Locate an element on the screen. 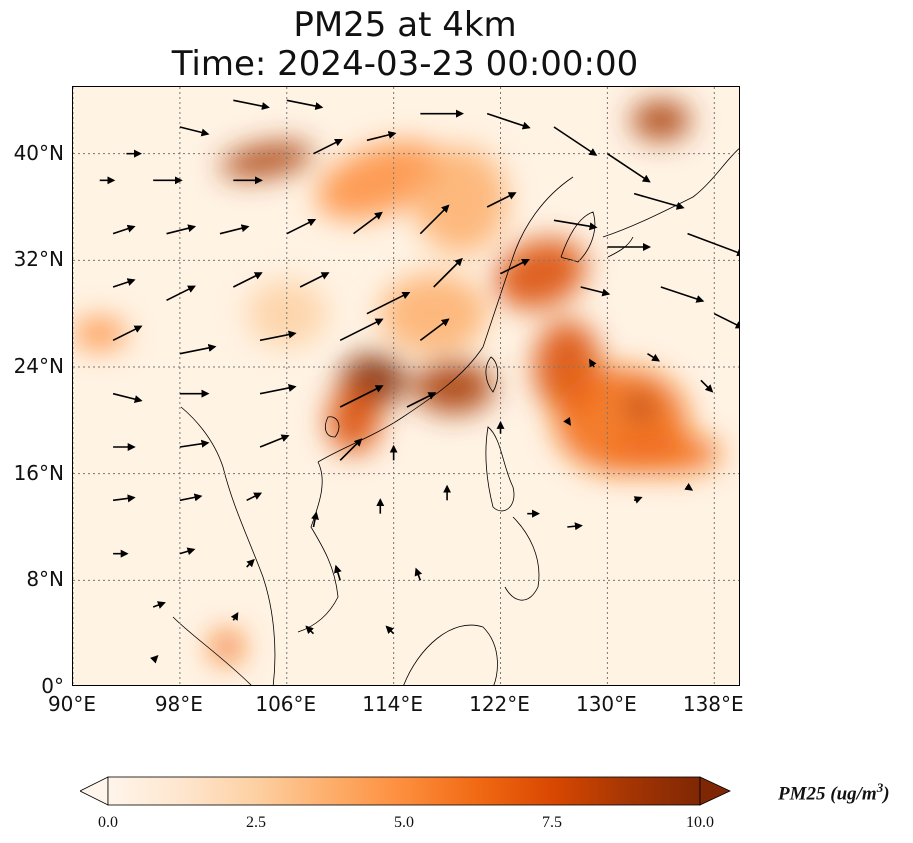 This screenshot has width=913, height=843. longitude-tick-label: 122°E is located at coordinates (499, 704).